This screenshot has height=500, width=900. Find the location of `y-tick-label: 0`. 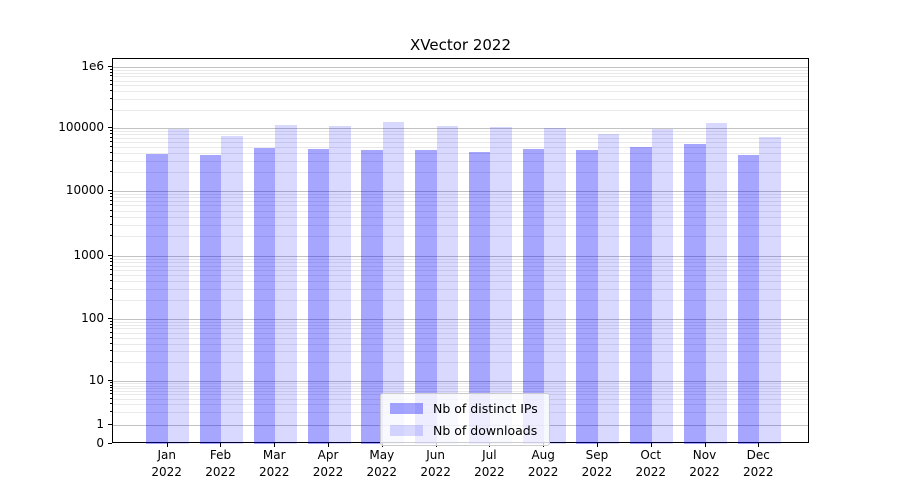

y-tick-label: 0 is located at coordinates (100, 443).